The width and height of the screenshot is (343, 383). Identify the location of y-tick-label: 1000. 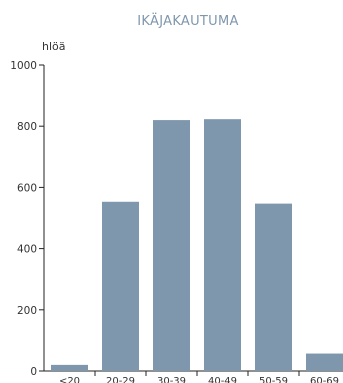
(23, 66).